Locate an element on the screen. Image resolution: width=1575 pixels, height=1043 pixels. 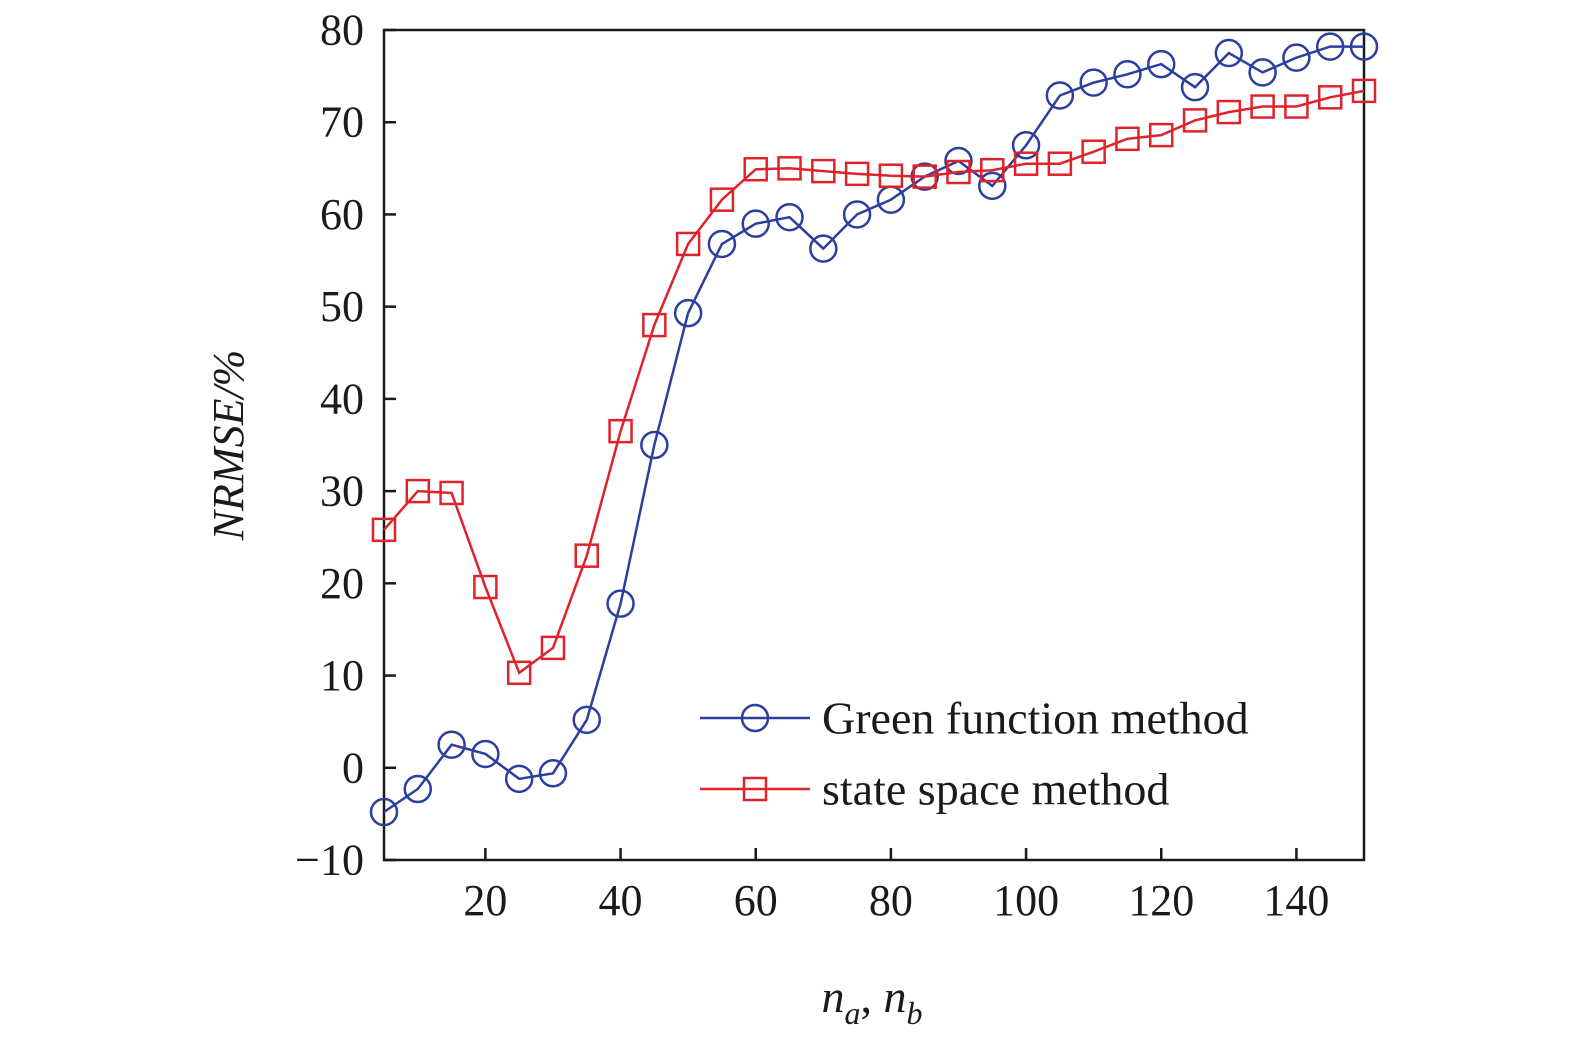
y-tick-label: 80 is located at coordinates (342, 30).